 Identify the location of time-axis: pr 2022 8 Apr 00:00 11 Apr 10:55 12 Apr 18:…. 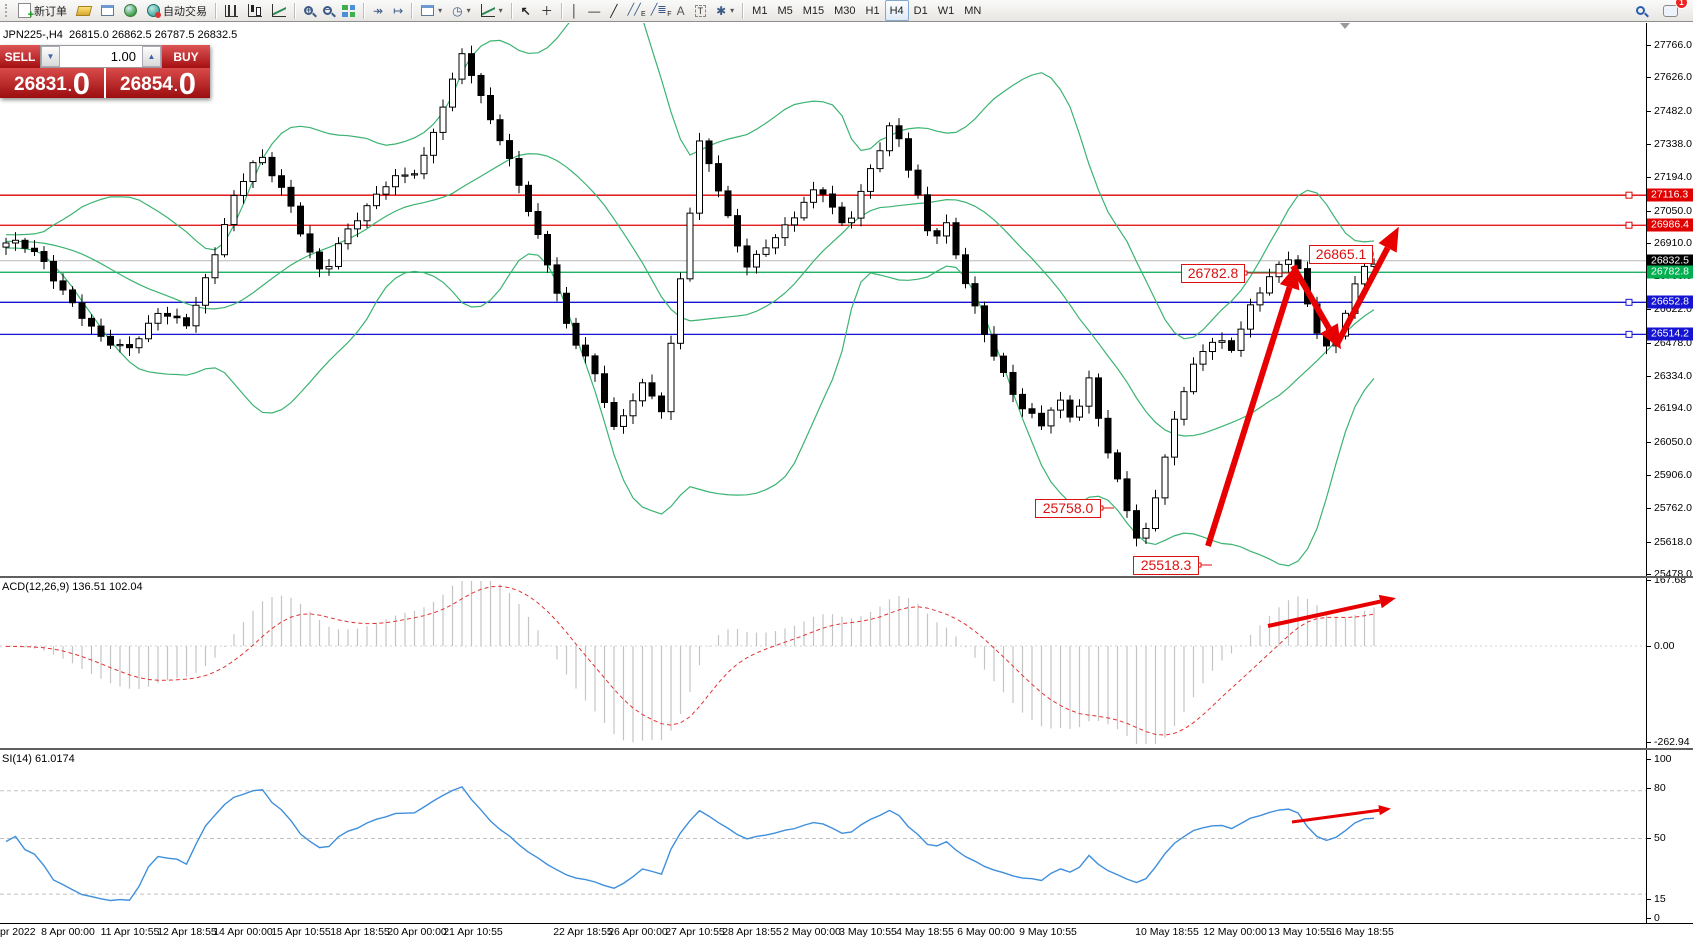
(846, 932).